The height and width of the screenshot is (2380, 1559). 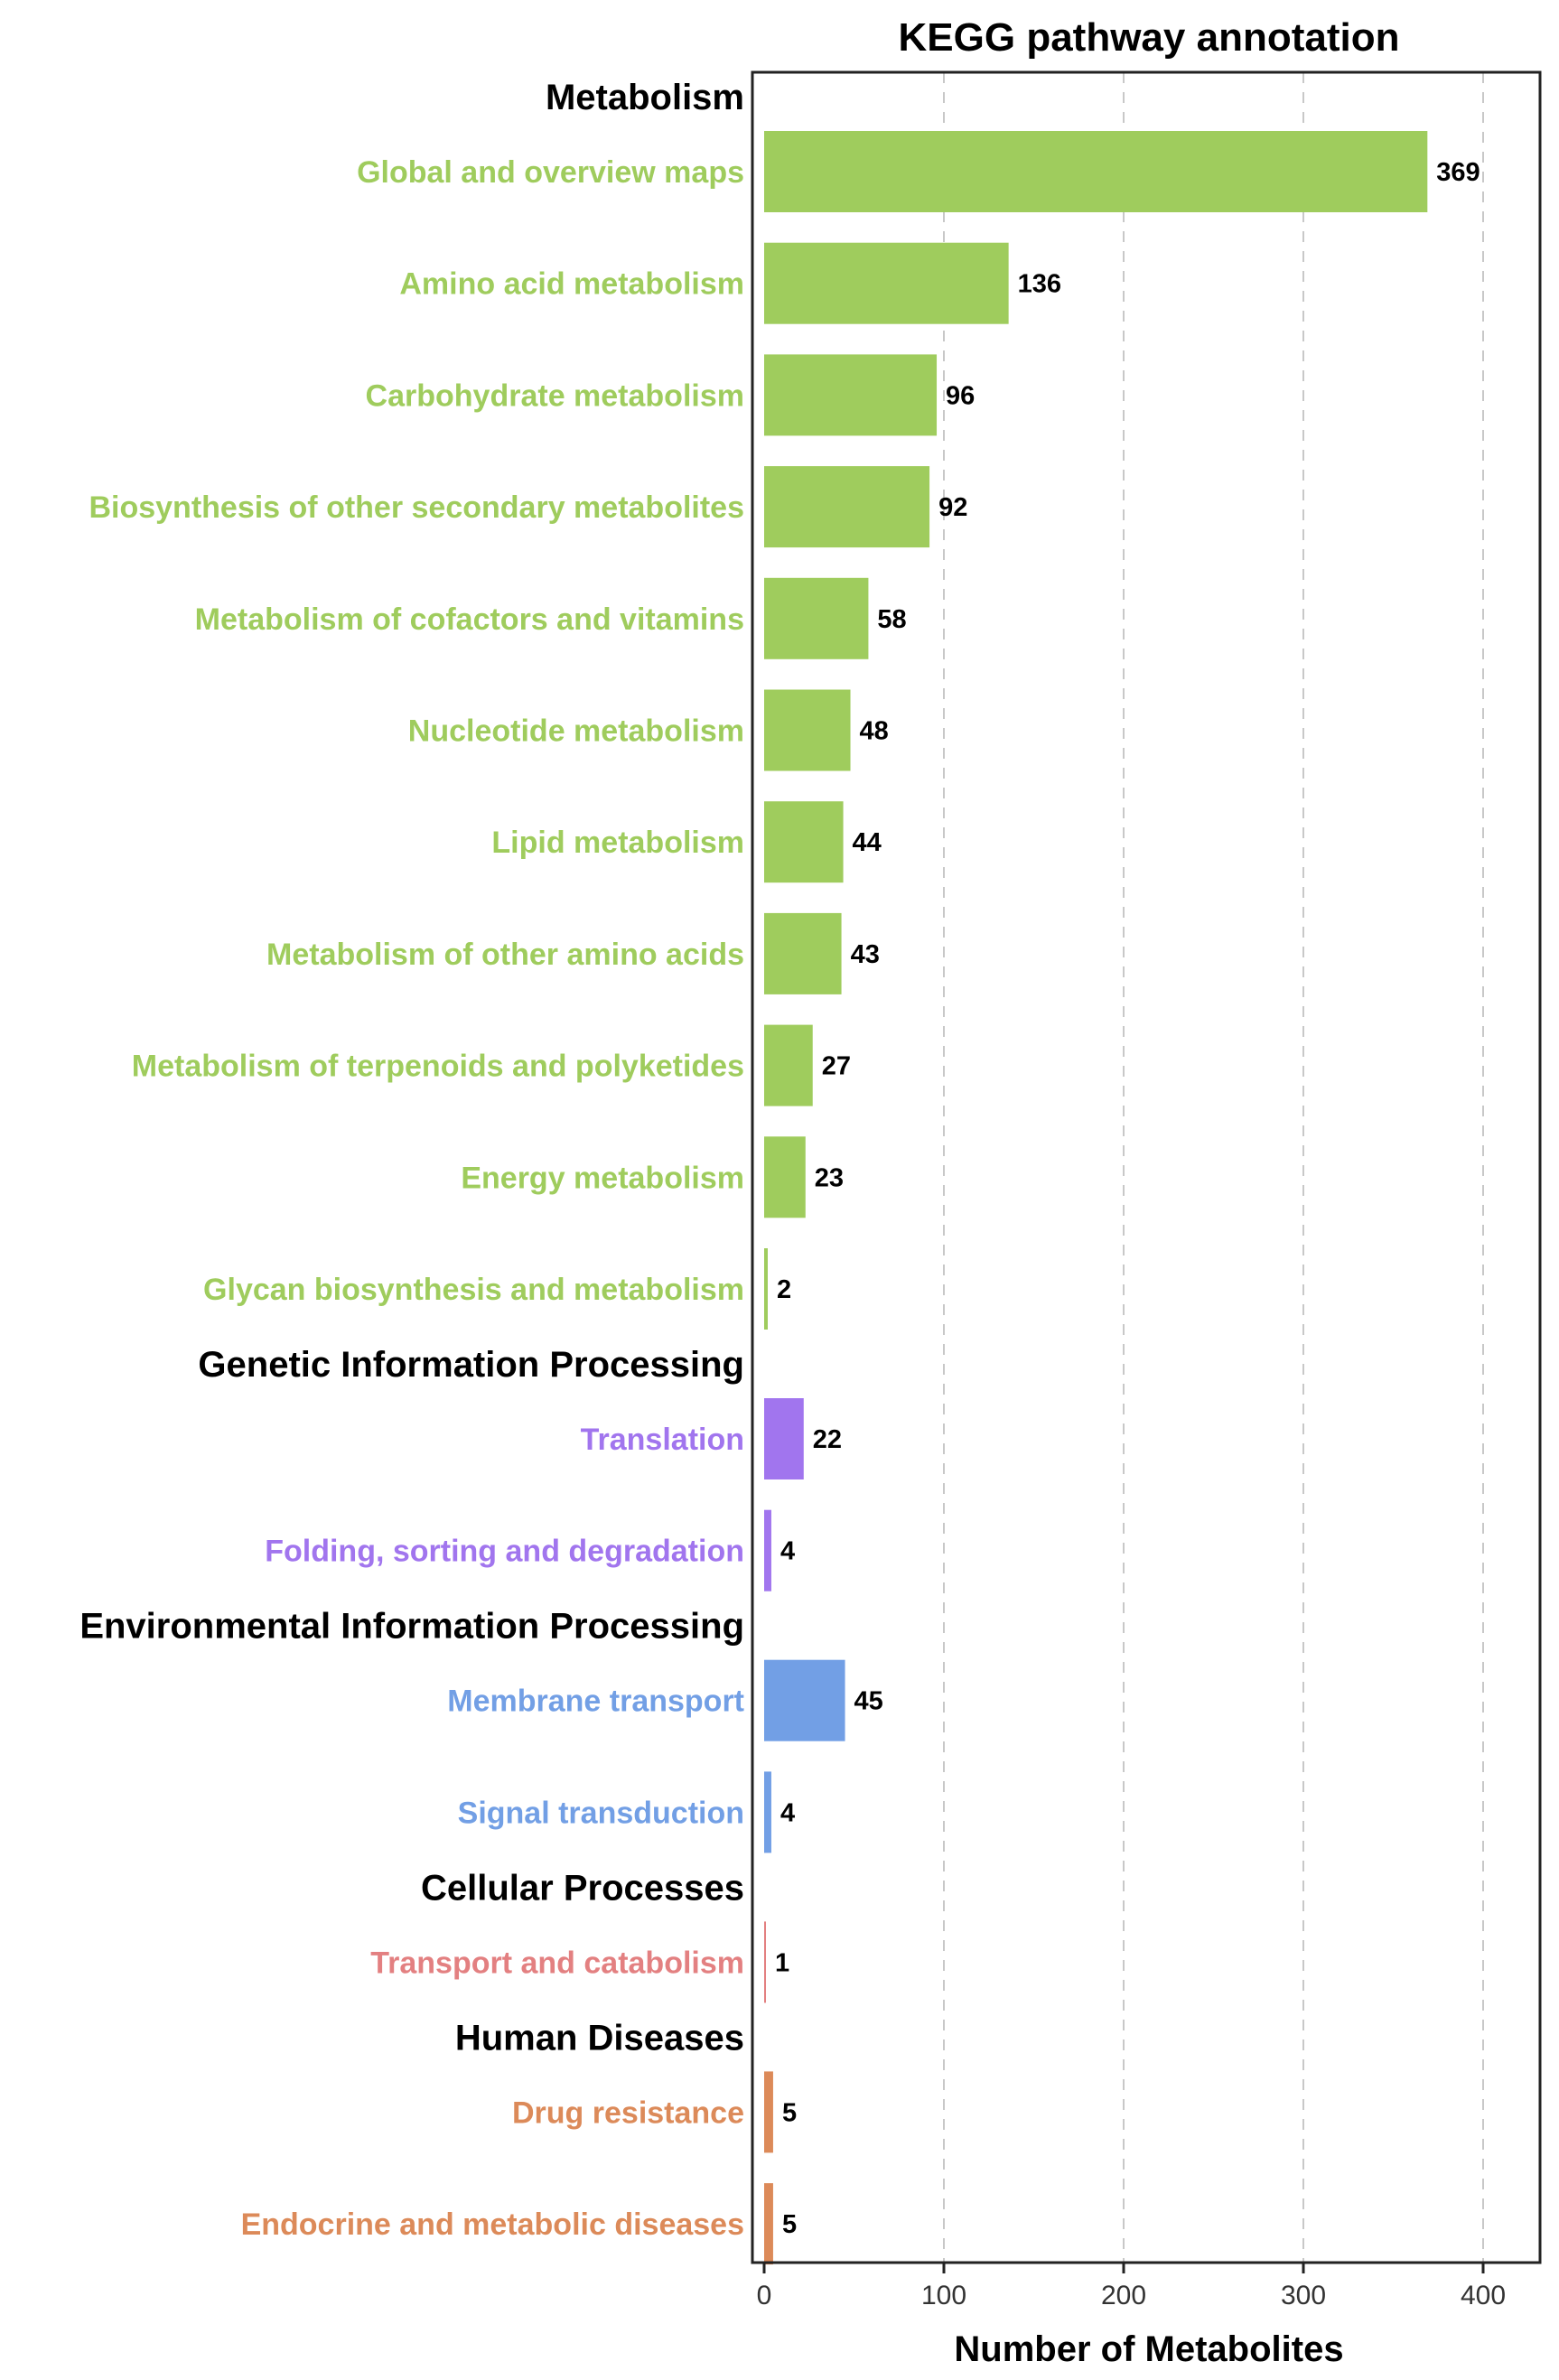 I want to click on pathway-label: Transport and catabolism, so click(x=557, y=1963).